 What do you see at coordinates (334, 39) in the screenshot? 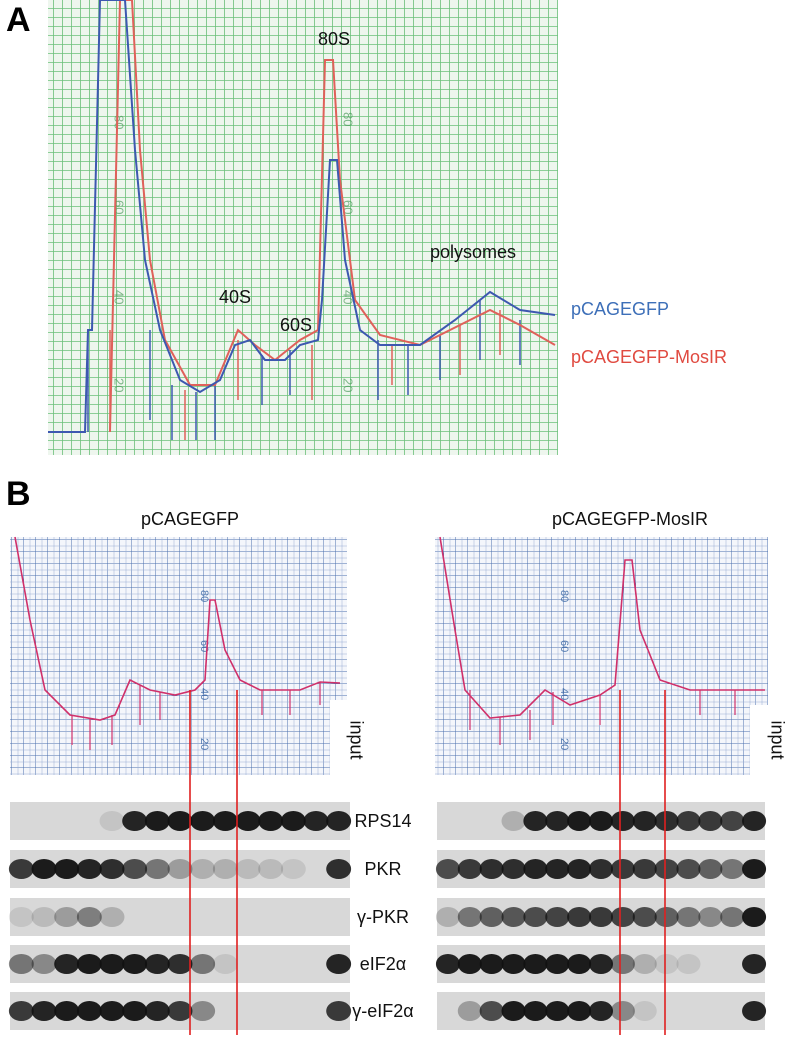
I see `peak-label: 80S` at bounding box center [334, 39].